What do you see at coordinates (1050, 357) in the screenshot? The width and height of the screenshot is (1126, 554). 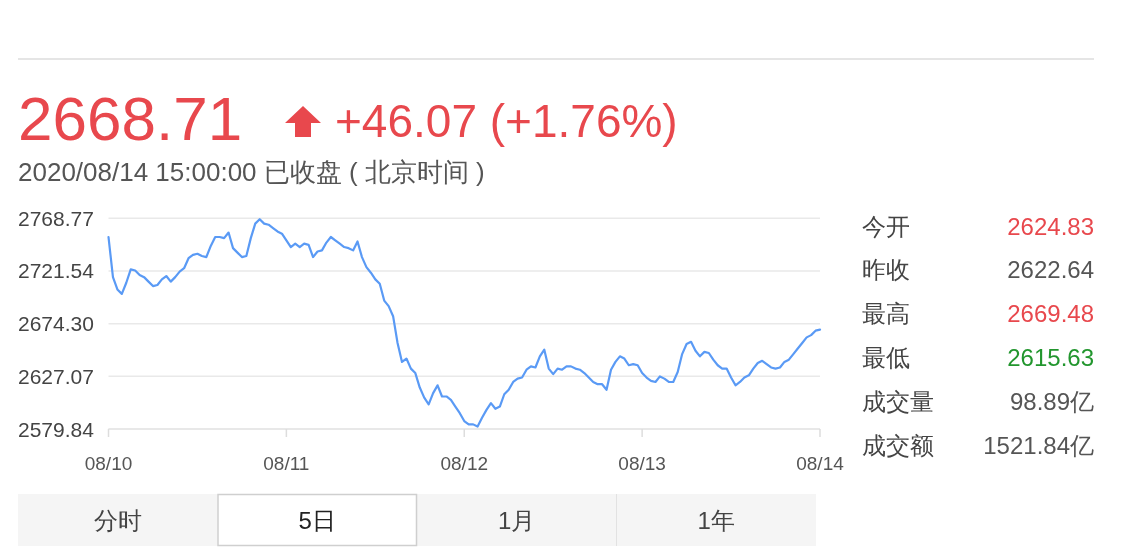 I see `text: 2615.63` at bounding box center [1050, 357].